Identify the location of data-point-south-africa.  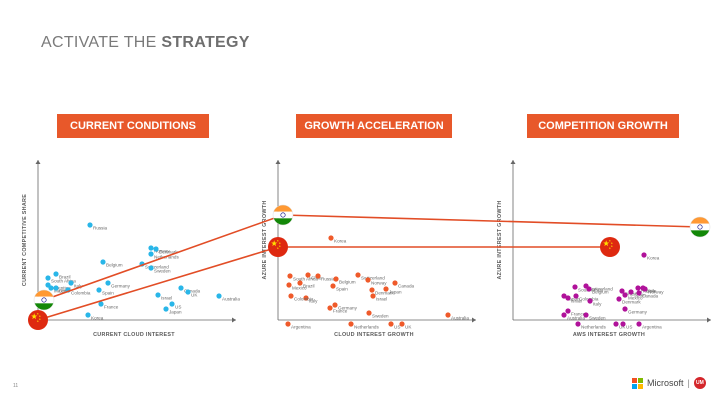
(48, 278).